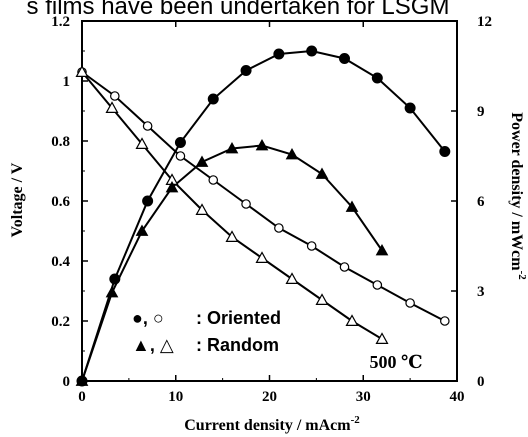 The width and height of the screenshot is (528, 437). What do you see at coordinates (484, 22) in the screenshot?
I see `y-right-tick-label: 12` at bounding box center [484, 22].